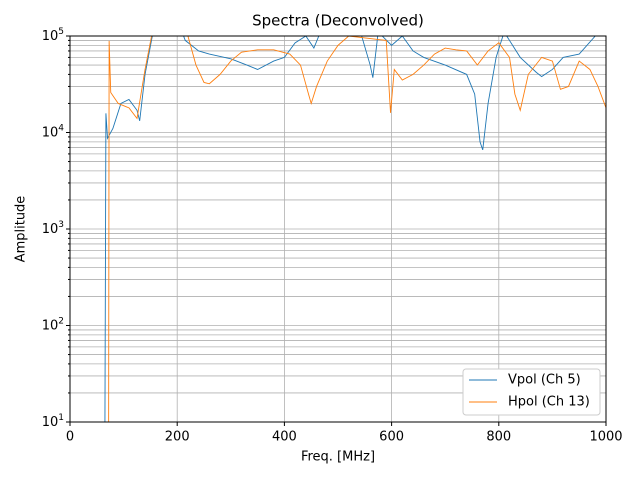 The width and height of the screenshot is (640, 480). What do you see at coordinates (605, 437) in the screenshot?
I see `x-tick-label: 1000` at bounding box center [605, 437].